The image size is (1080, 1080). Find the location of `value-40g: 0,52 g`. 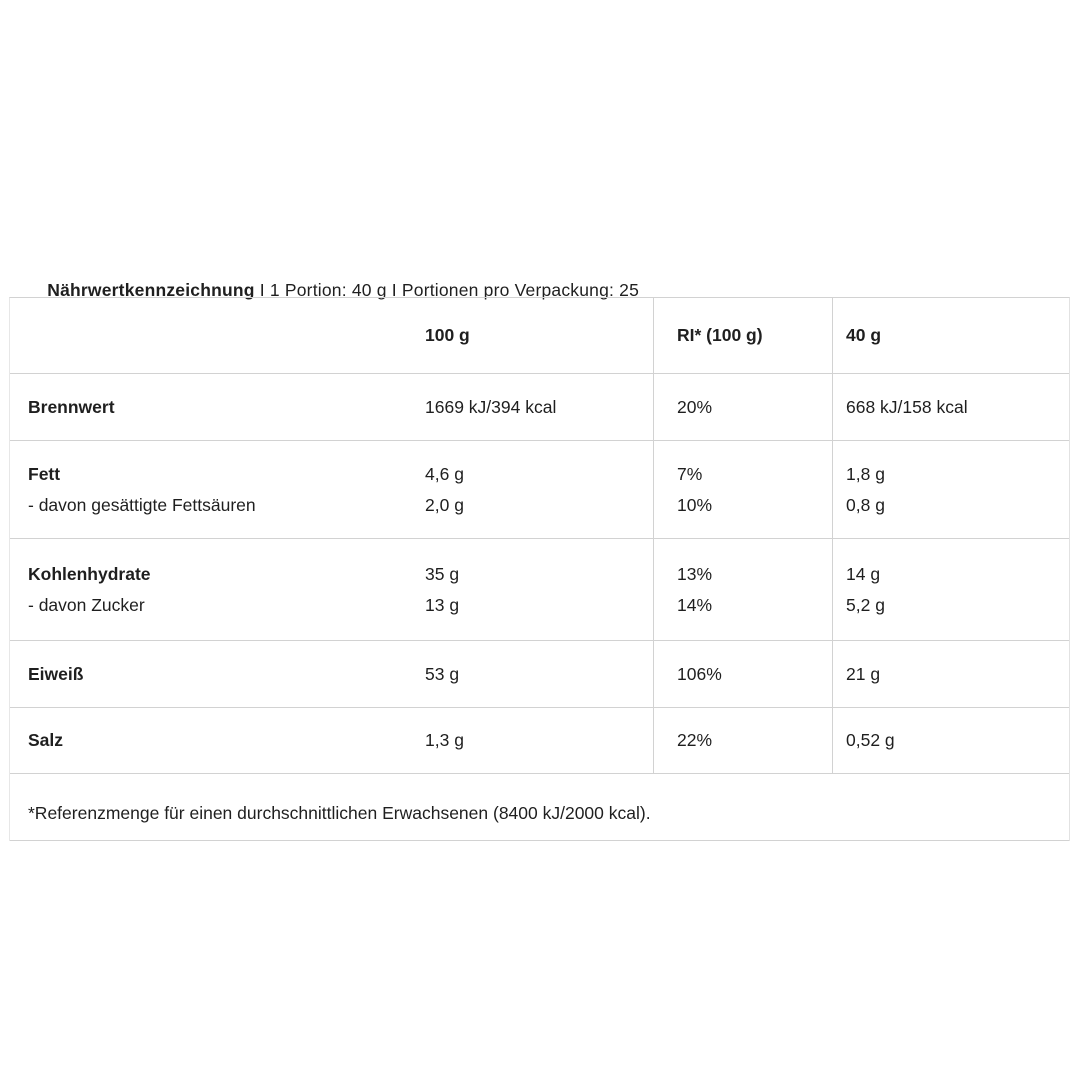

value-40g: 0,52 g is located at coordinates (950, 740).